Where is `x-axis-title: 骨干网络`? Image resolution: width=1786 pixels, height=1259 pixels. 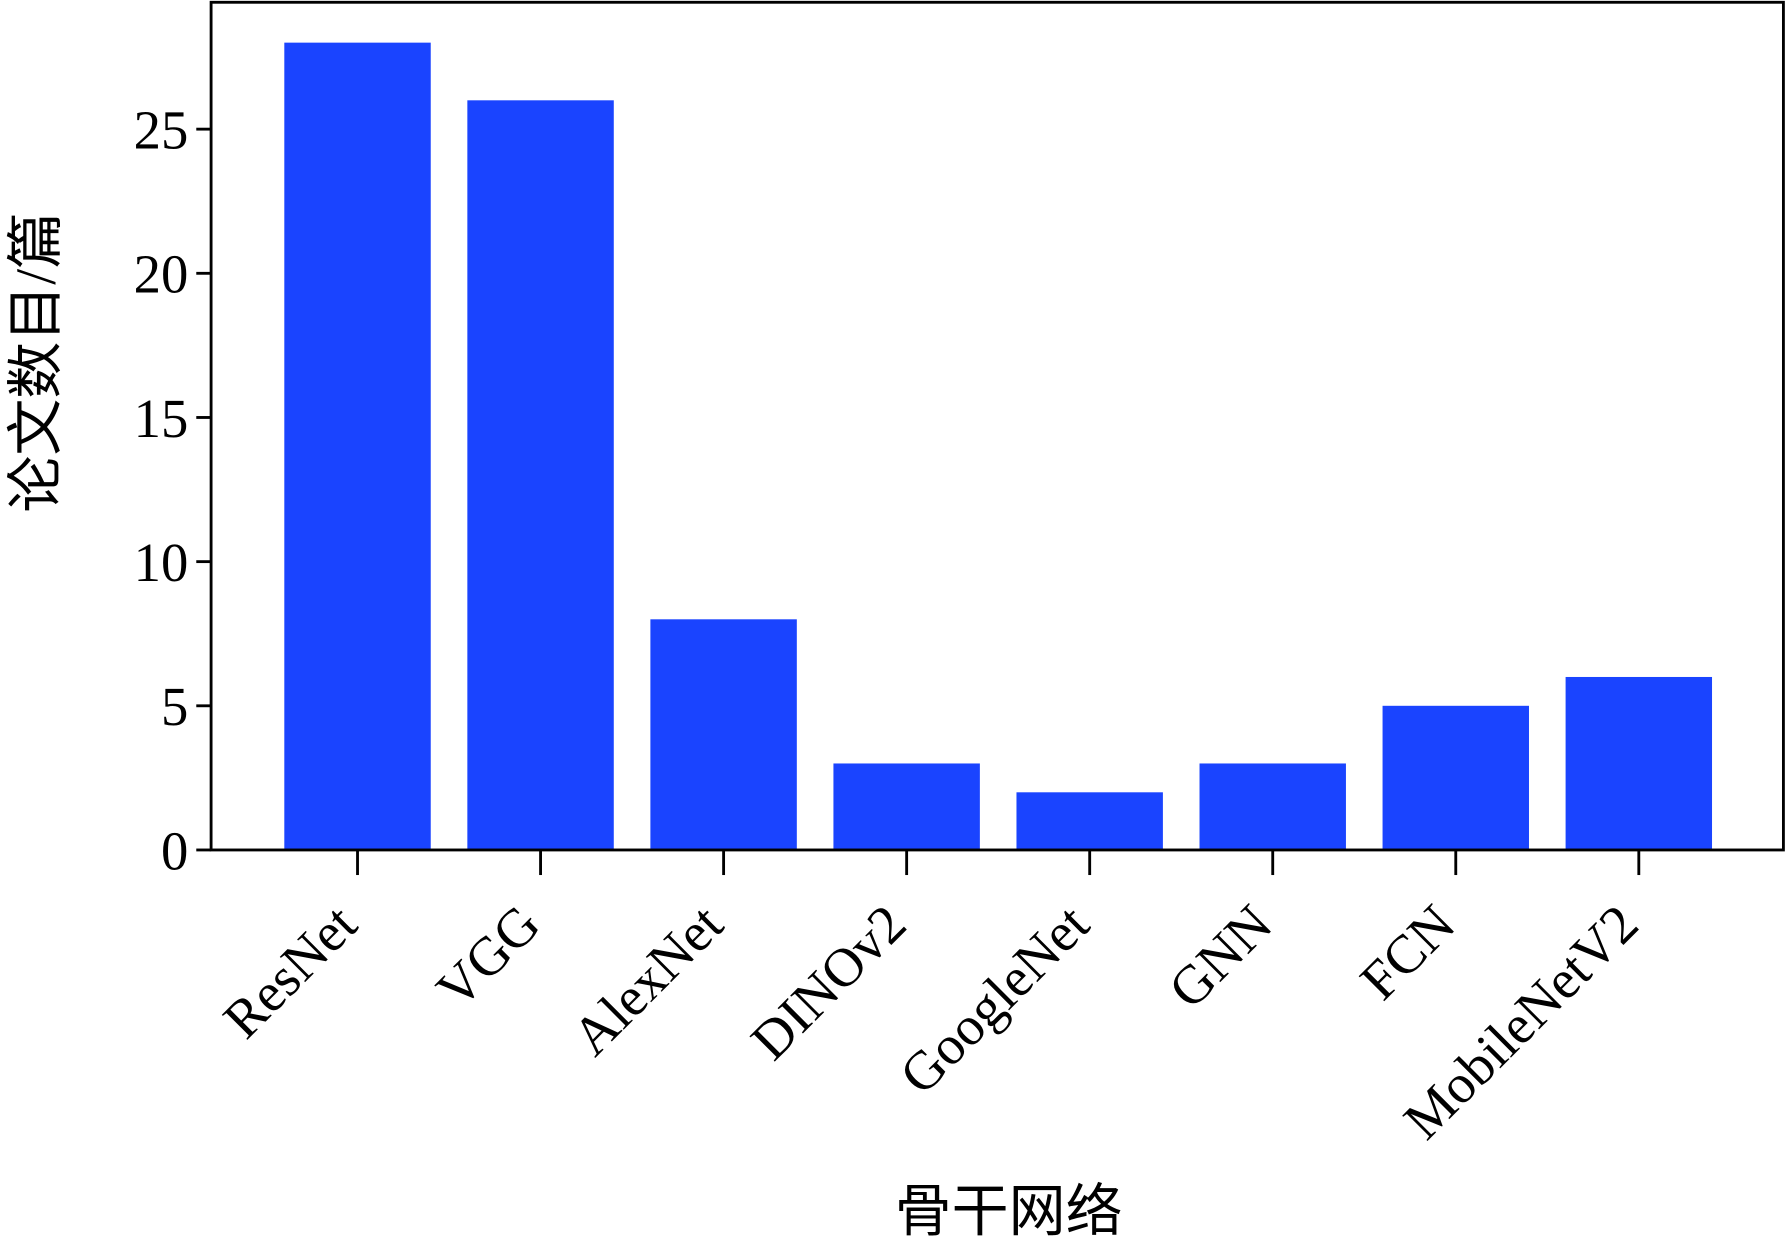 x-axis-title: 骨干网络 is located at coordinates (1009, 1212).